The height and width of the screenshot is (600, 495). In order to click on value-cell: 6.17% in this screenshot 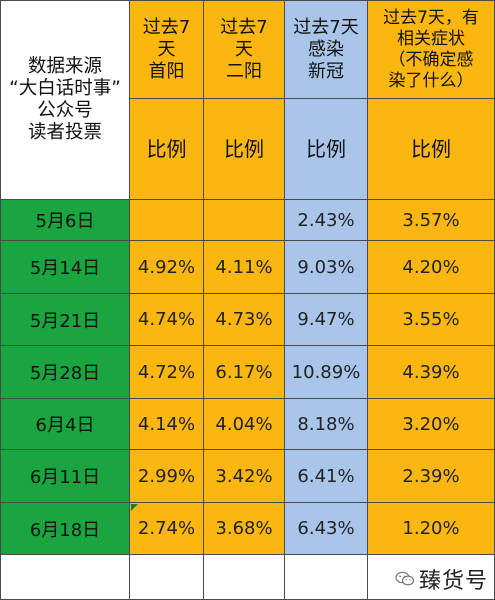, I will do `click(244, 372)`.